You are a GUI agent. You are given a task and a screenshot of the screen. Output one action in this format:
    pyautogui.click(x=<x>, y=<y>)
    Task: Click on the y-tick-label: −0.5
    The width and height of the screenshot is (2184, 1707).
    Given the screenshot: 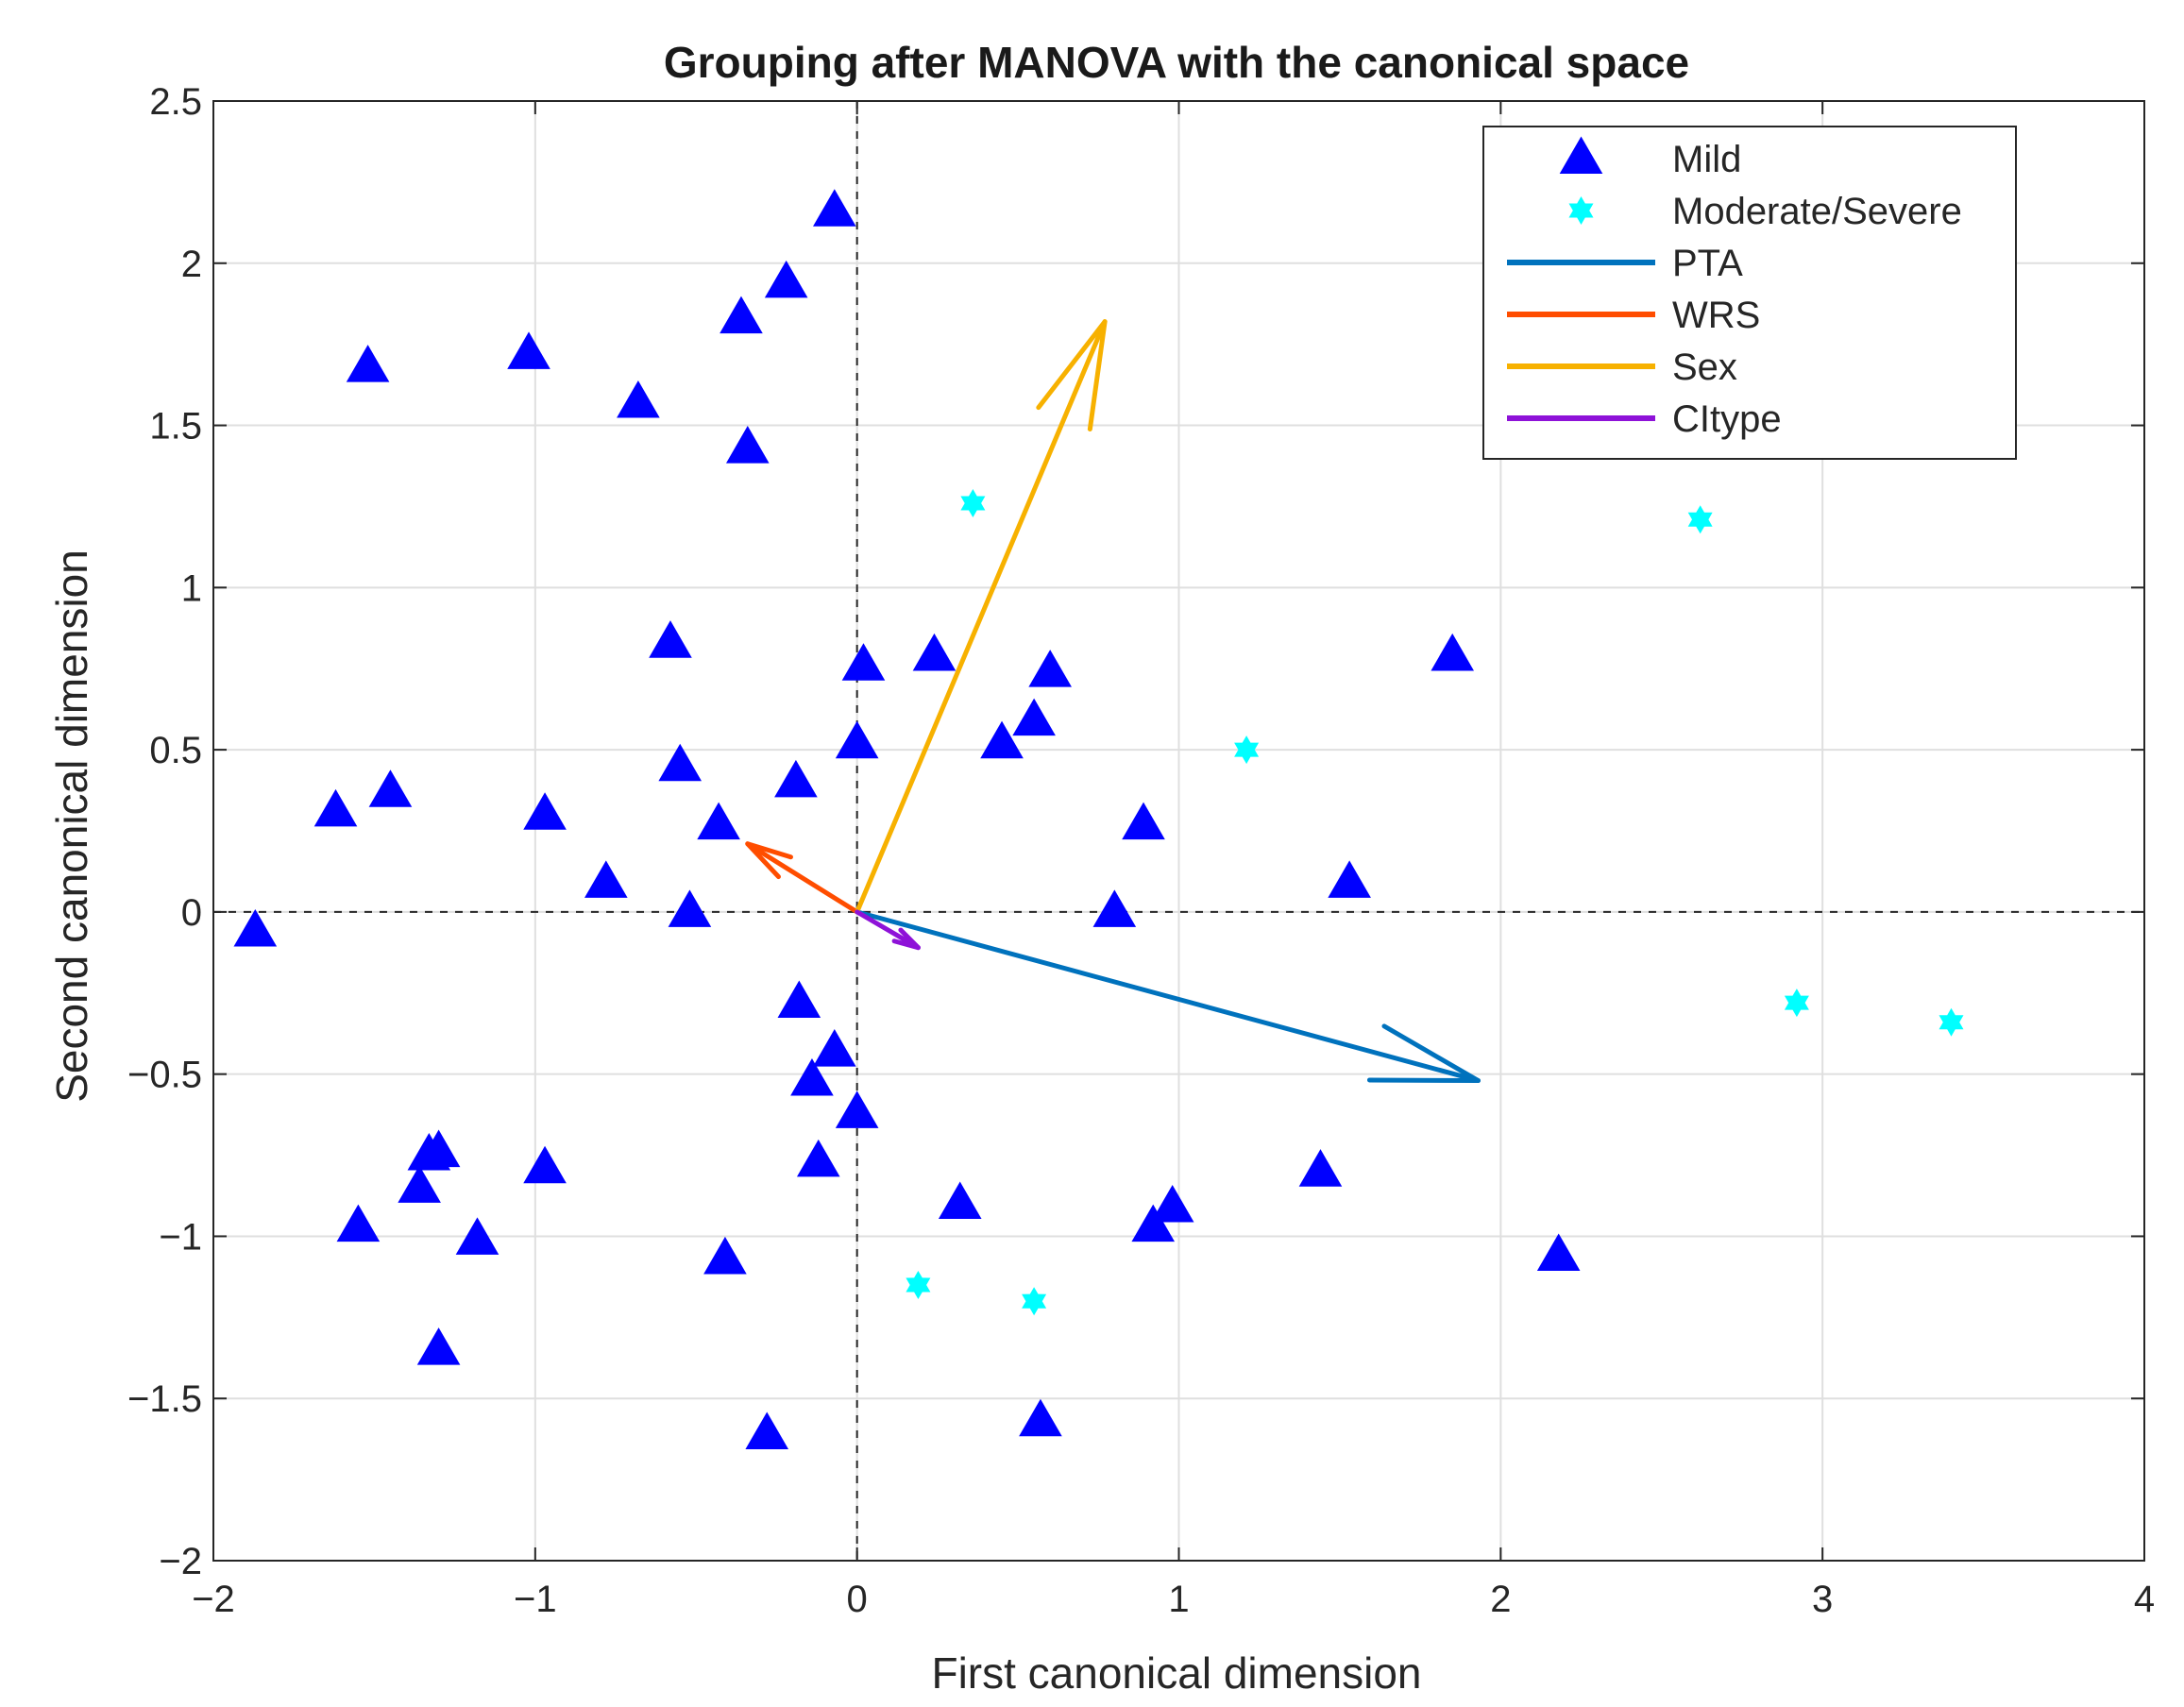 What is the action you would take?
    pyautogui.click(x=164, y=1075)
    